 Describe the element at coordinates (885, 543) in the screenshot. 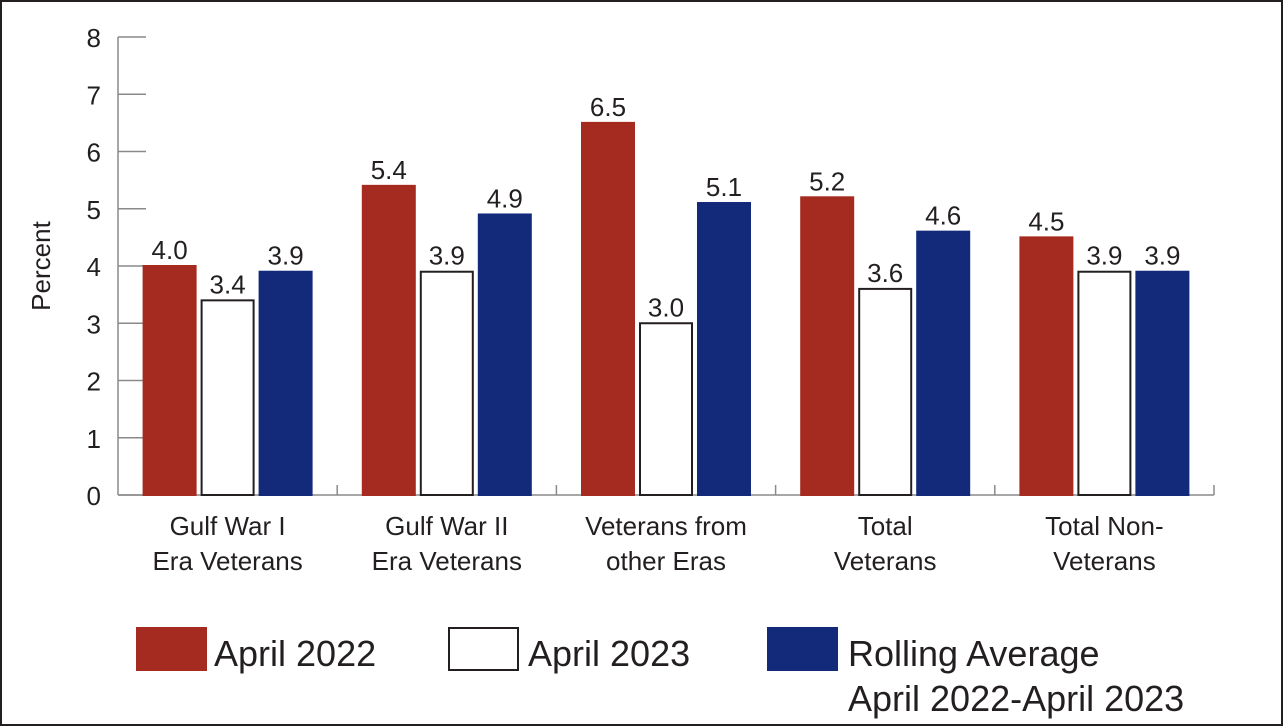

I see `category-label: Total Veterans` at that location.